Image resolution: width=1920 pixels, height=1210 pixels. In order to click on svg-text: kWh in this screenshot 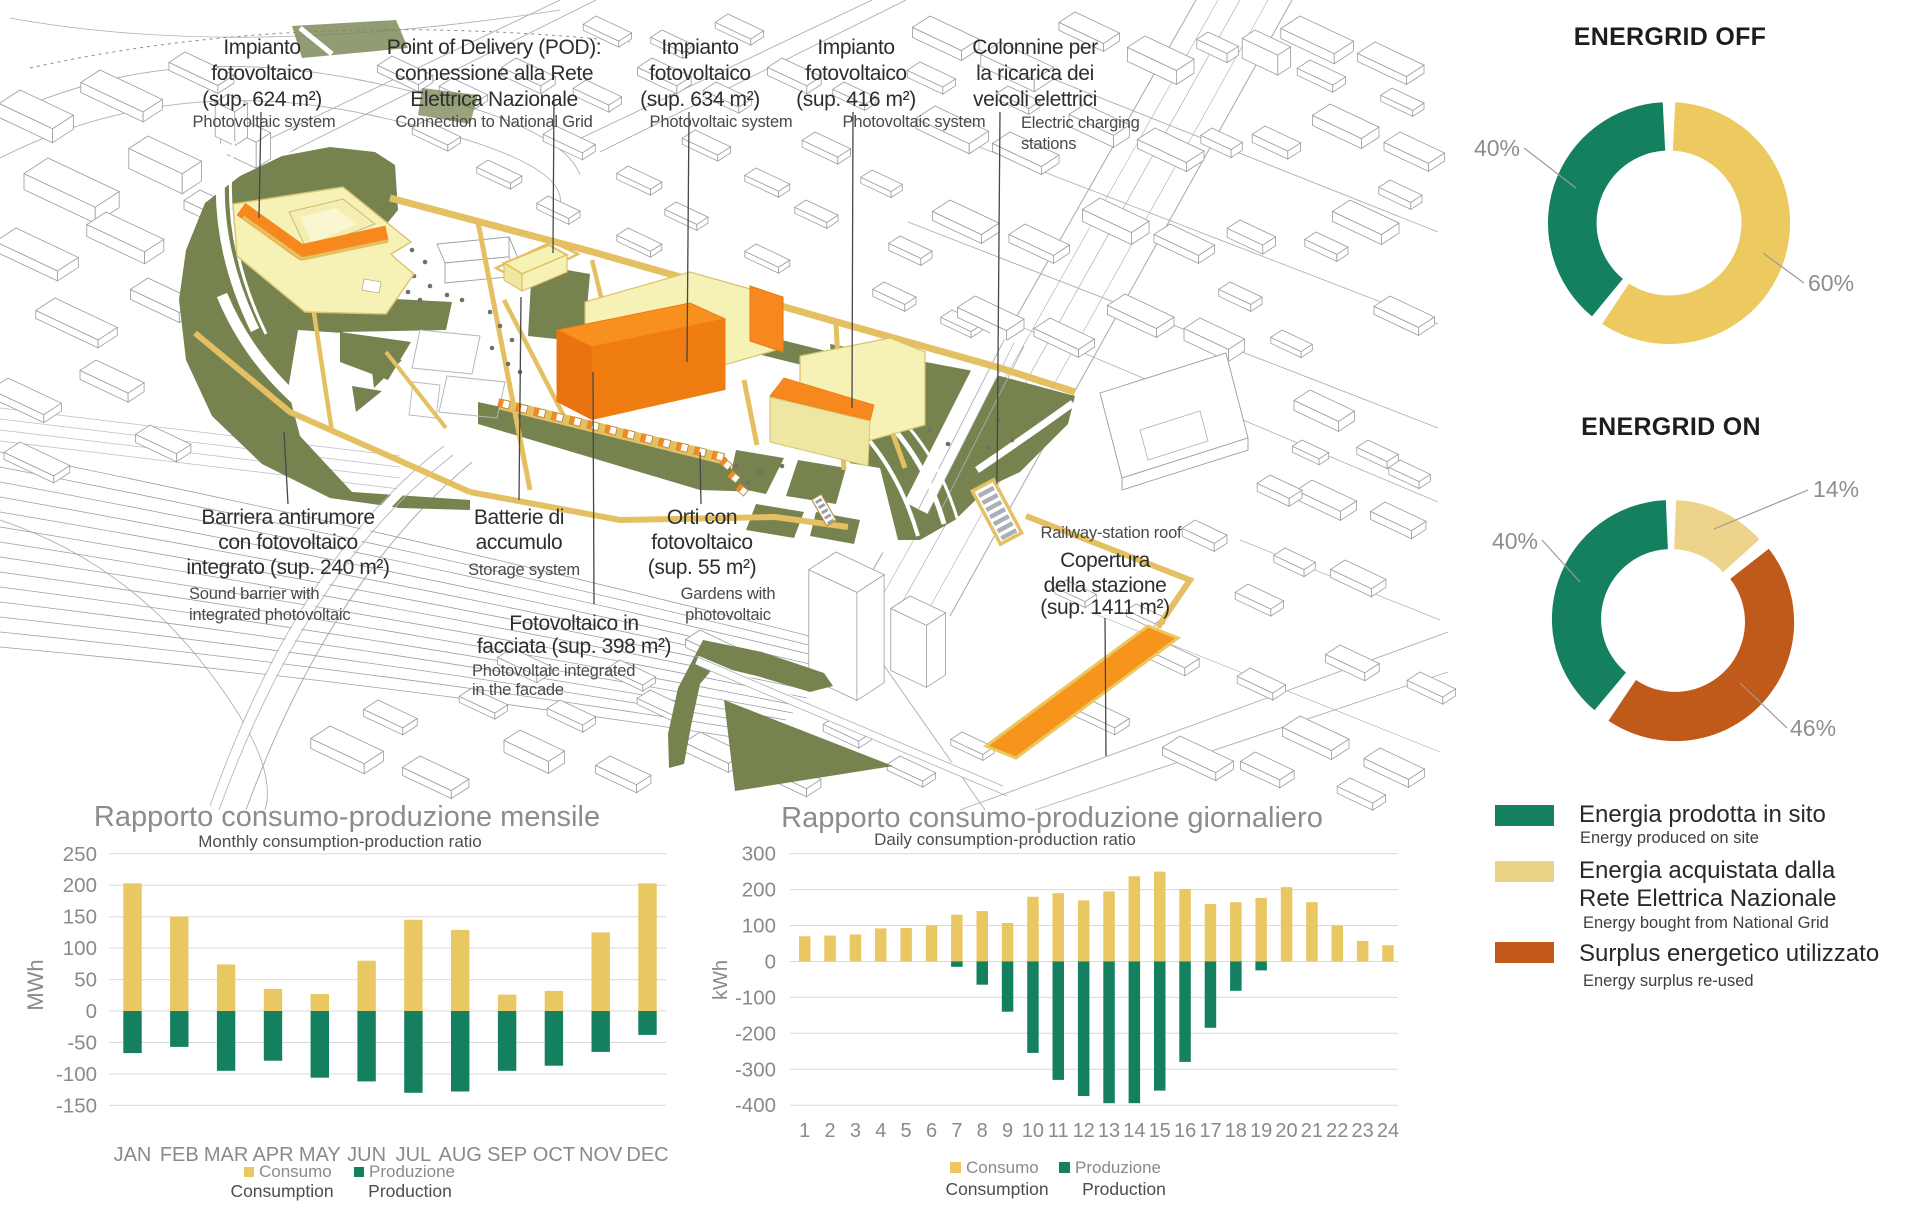, I will do `click(721, 980)`.